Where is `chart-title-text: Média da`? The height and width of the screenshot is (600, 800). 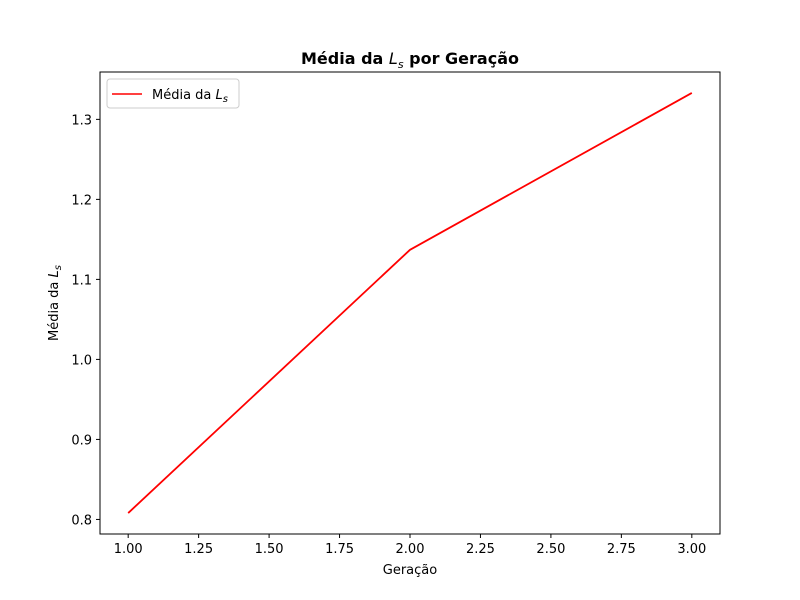
chart-title-text: Média da is located at coordinates (345, 58).